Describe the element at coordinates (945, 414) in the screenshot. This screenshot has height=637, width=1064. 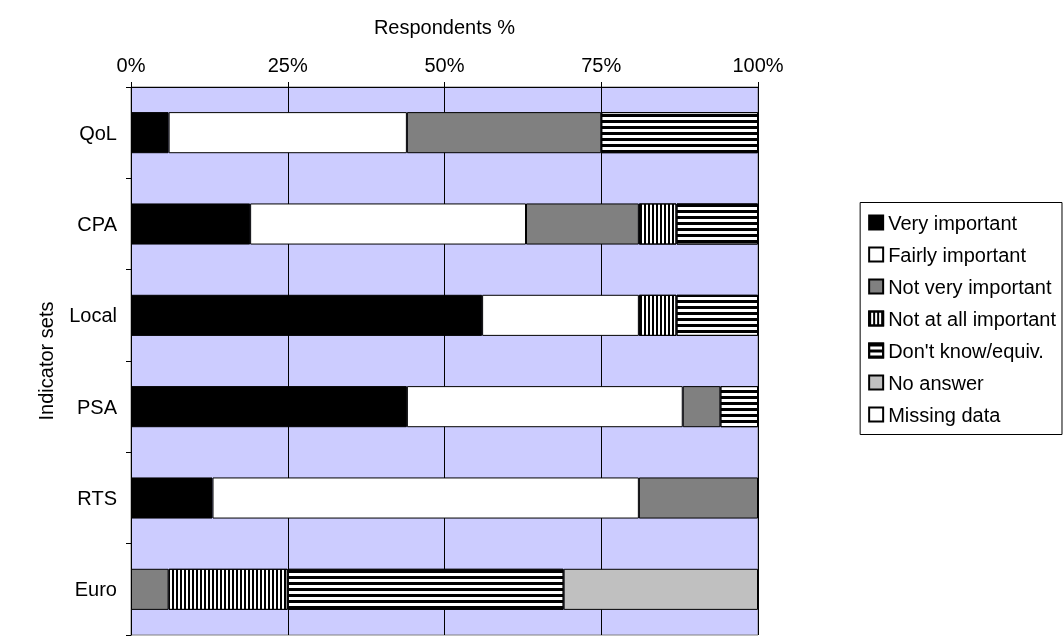
I see `legend-label: Missing data` at that location.